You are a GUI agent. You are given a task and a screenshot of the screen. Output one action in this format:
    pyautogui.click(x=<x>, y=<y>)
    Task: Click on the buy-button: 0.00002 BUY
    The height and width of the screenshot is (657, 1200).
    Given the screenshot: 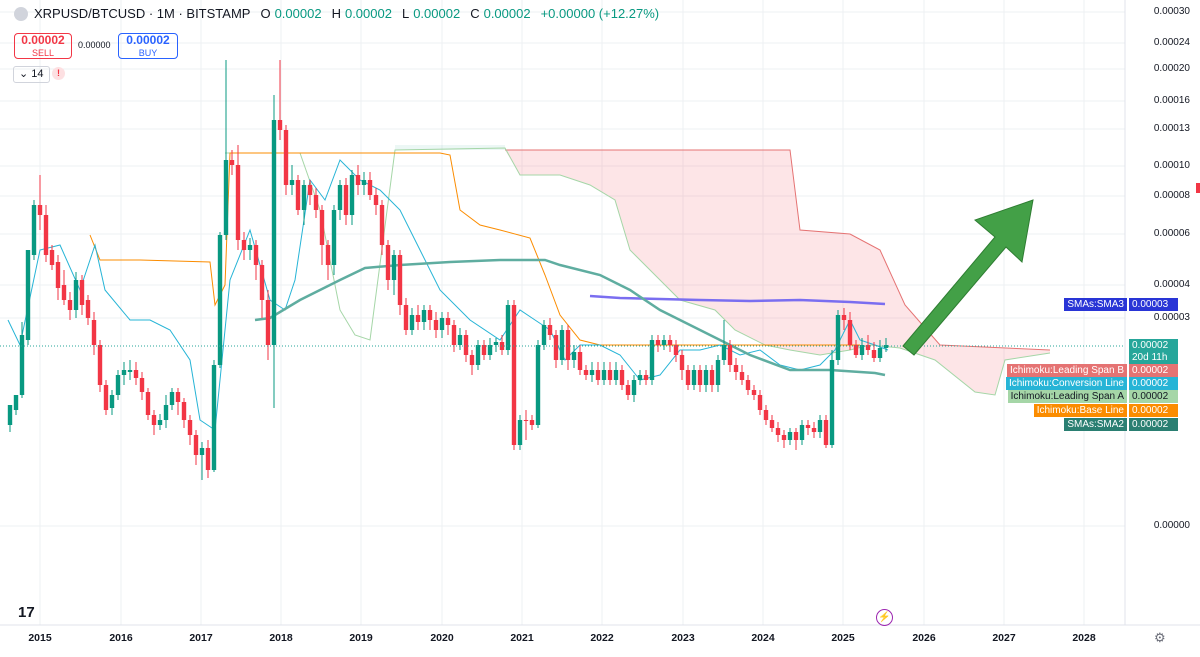 What is the action you would take?
    pyautogui.click(x=148, y=46)
    